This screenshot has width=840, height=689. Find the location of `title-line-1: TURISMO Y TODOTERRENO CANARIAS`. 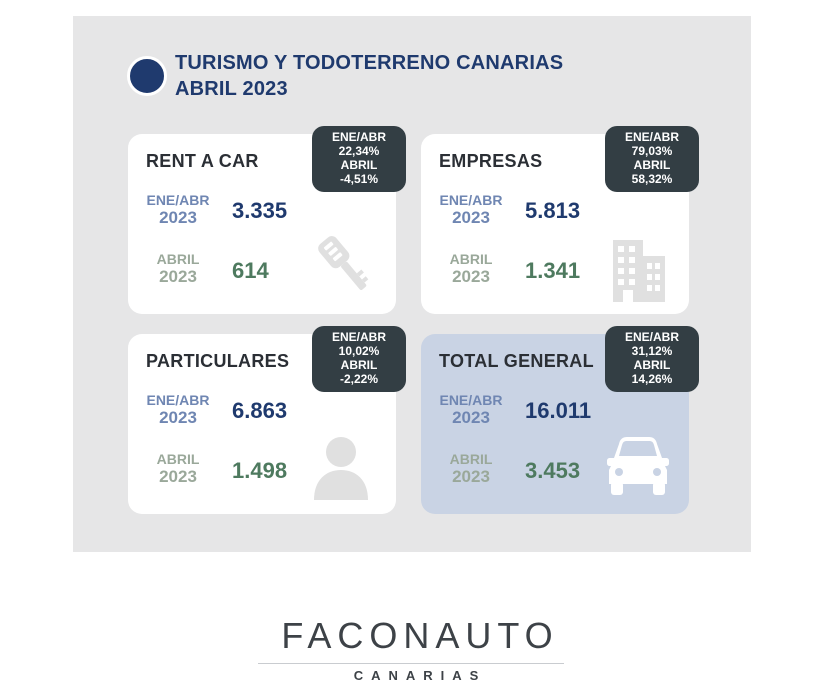

title-line-1: TURISMO Y TODOTERRENO CANARIAS is located at coordinates (369, 63).